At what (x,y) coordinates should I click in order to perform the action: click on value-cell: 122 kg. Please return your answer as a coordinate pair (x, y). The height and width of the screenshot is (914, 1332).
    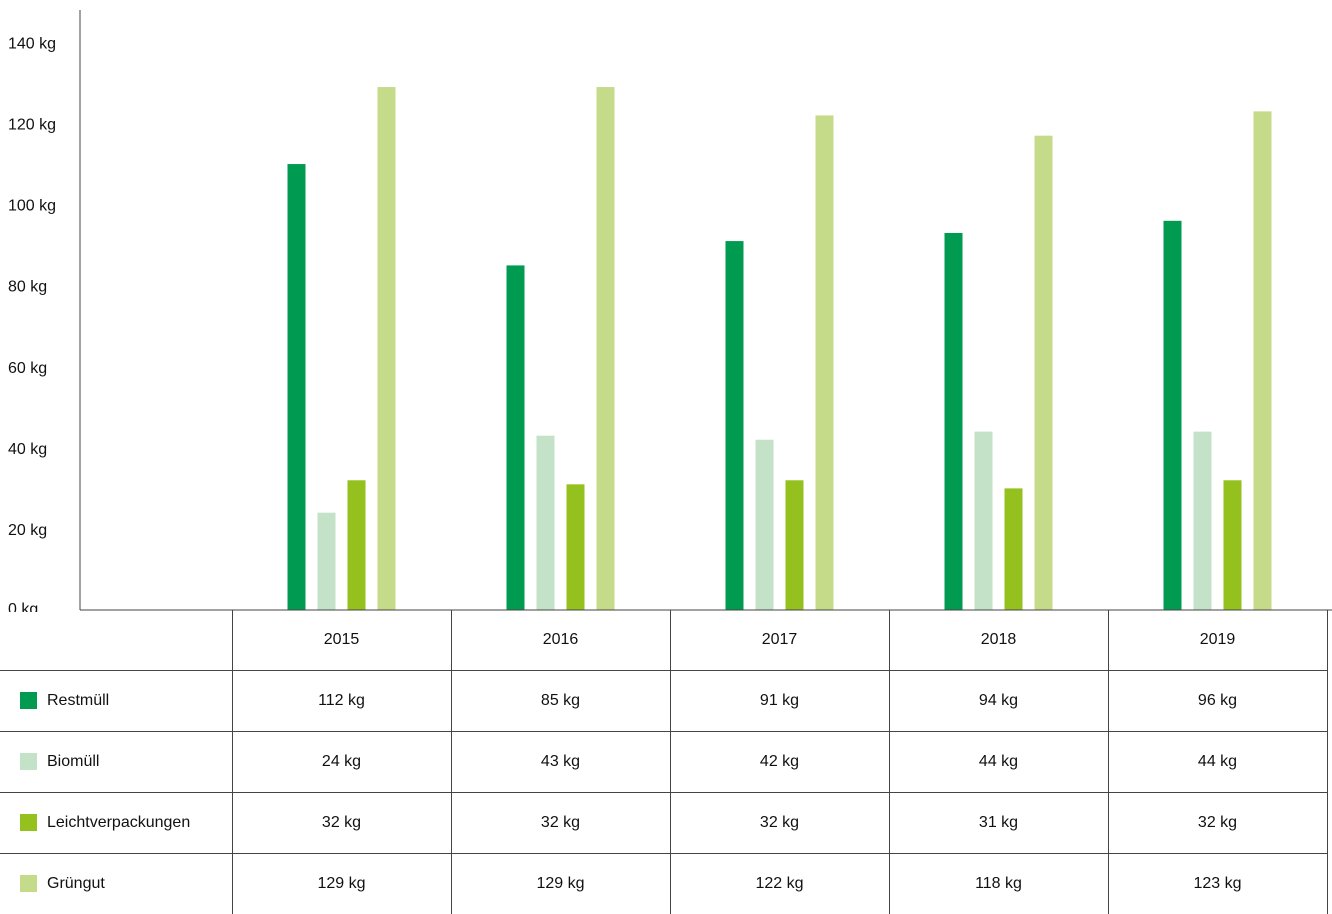
    Looking at the image, I should click on (779, 884).